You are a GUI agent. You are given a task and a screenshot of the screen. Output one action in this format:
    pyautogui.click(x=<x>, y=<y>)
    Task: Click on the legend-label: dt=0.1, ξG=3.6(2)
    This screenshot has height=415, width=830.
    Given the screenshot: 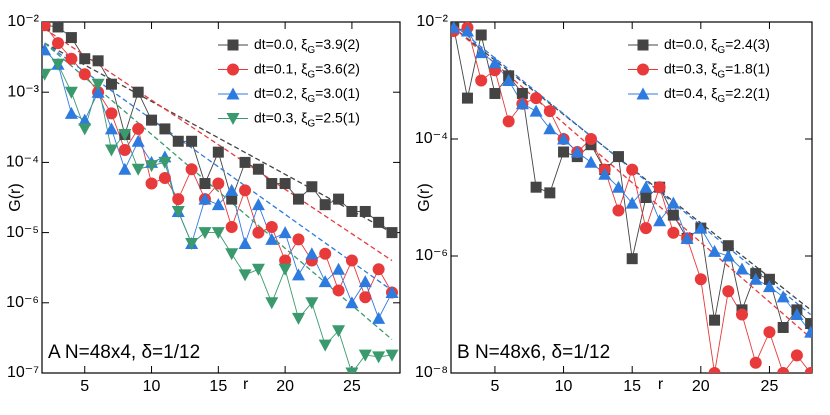 What is the action you would take?
    pyautogui.click(x=307, y=70)
    